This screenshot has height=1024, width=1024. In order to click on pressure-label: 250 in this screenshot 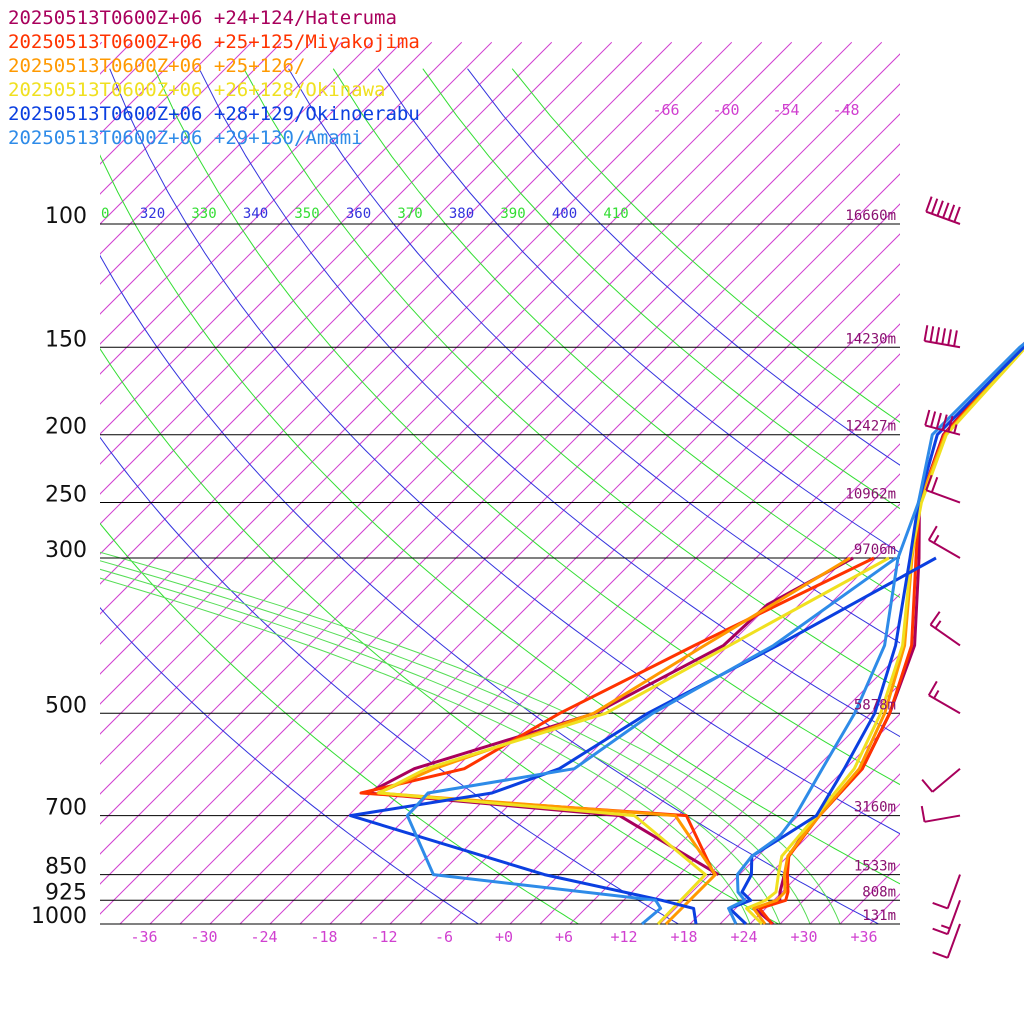, I will do `click(66, 495)`.